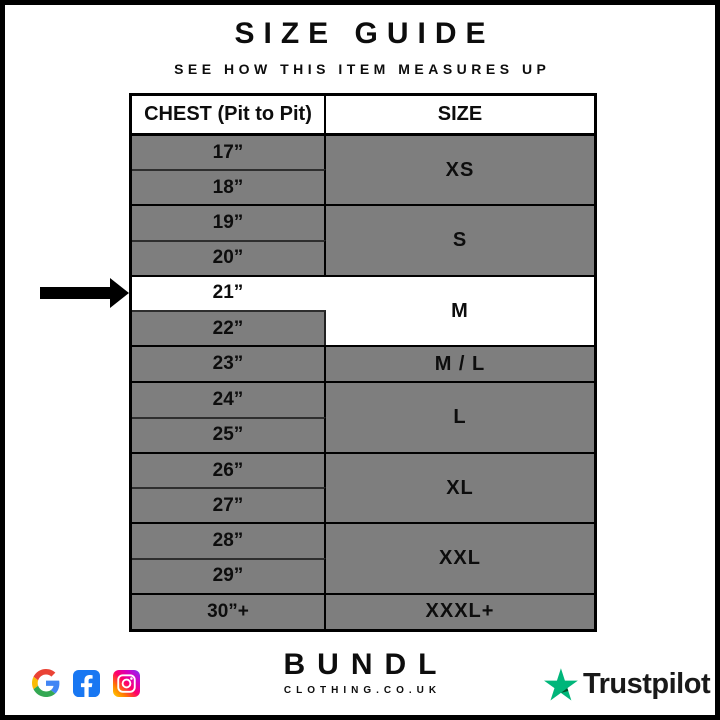 Image resolution: width=720 pixels, height=720 pixels. What do you see at coordinates (460, 558) in the screenshot?
I see `size-cell: XXL` at bounding box center [460, 558].